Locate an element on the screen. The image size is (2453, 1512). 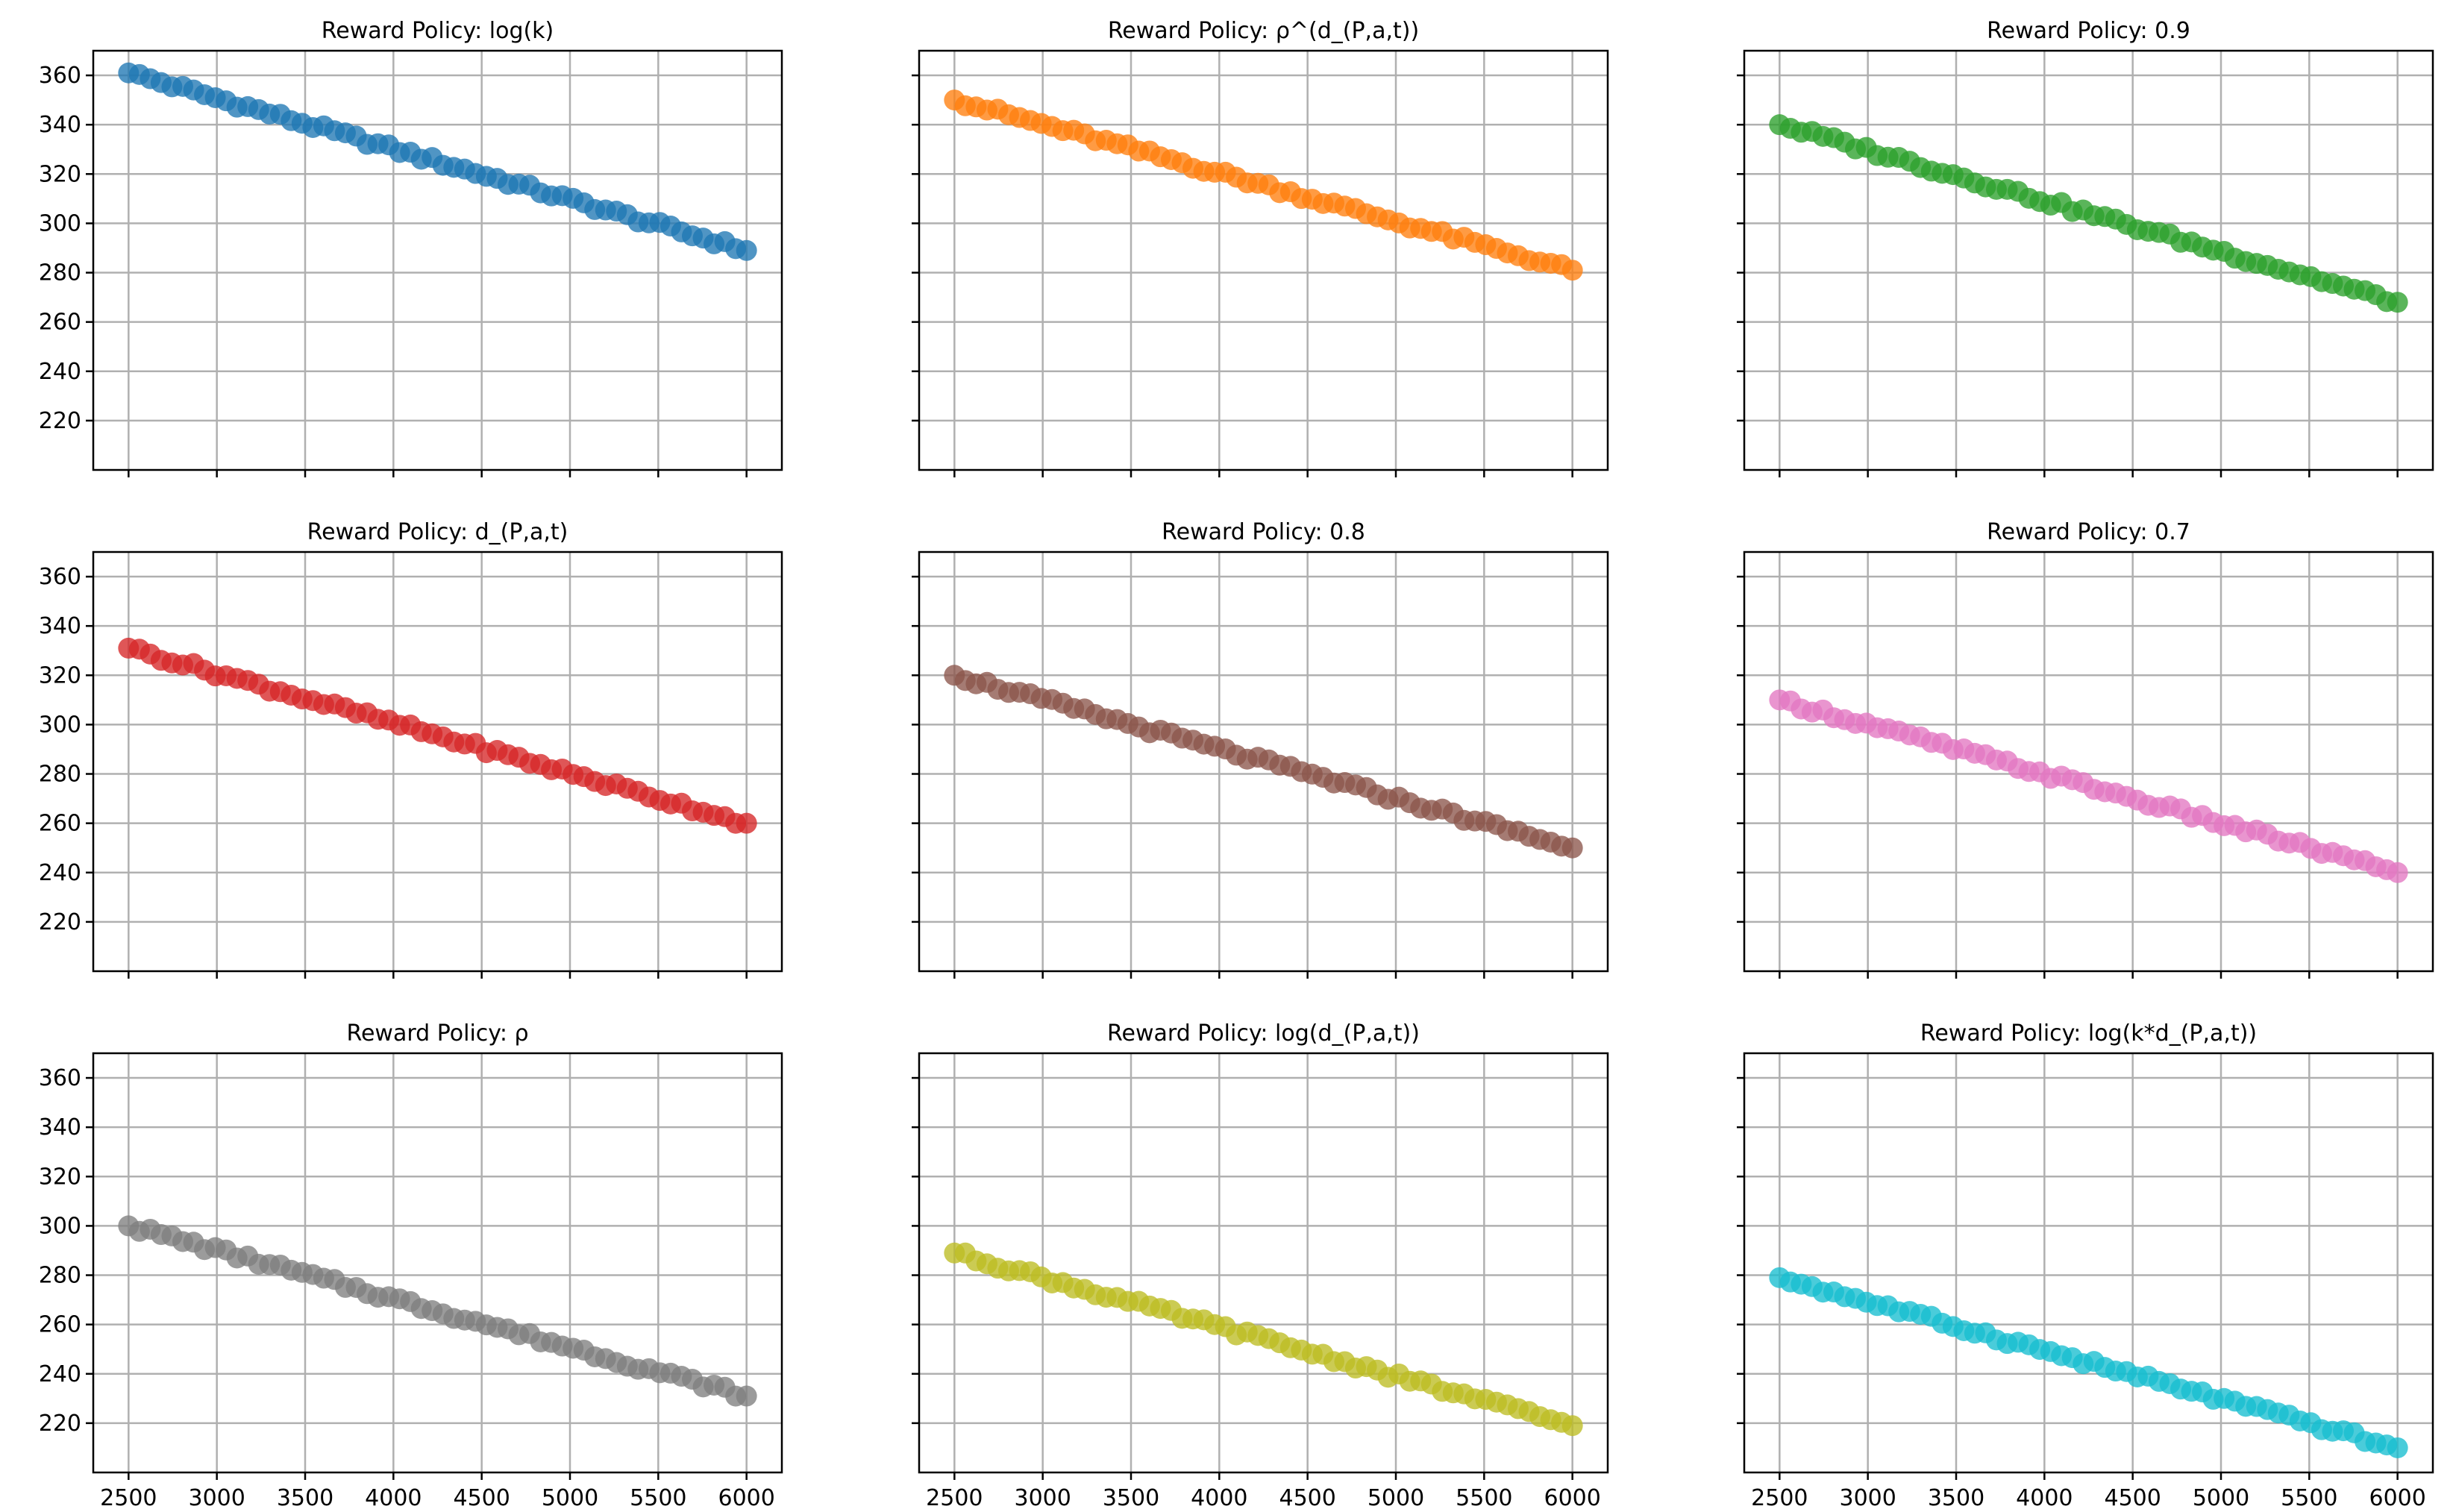
subplot-2: Reward Policy: ρ^(d_(P,a,t)) is located at coordinates (1260, 247).